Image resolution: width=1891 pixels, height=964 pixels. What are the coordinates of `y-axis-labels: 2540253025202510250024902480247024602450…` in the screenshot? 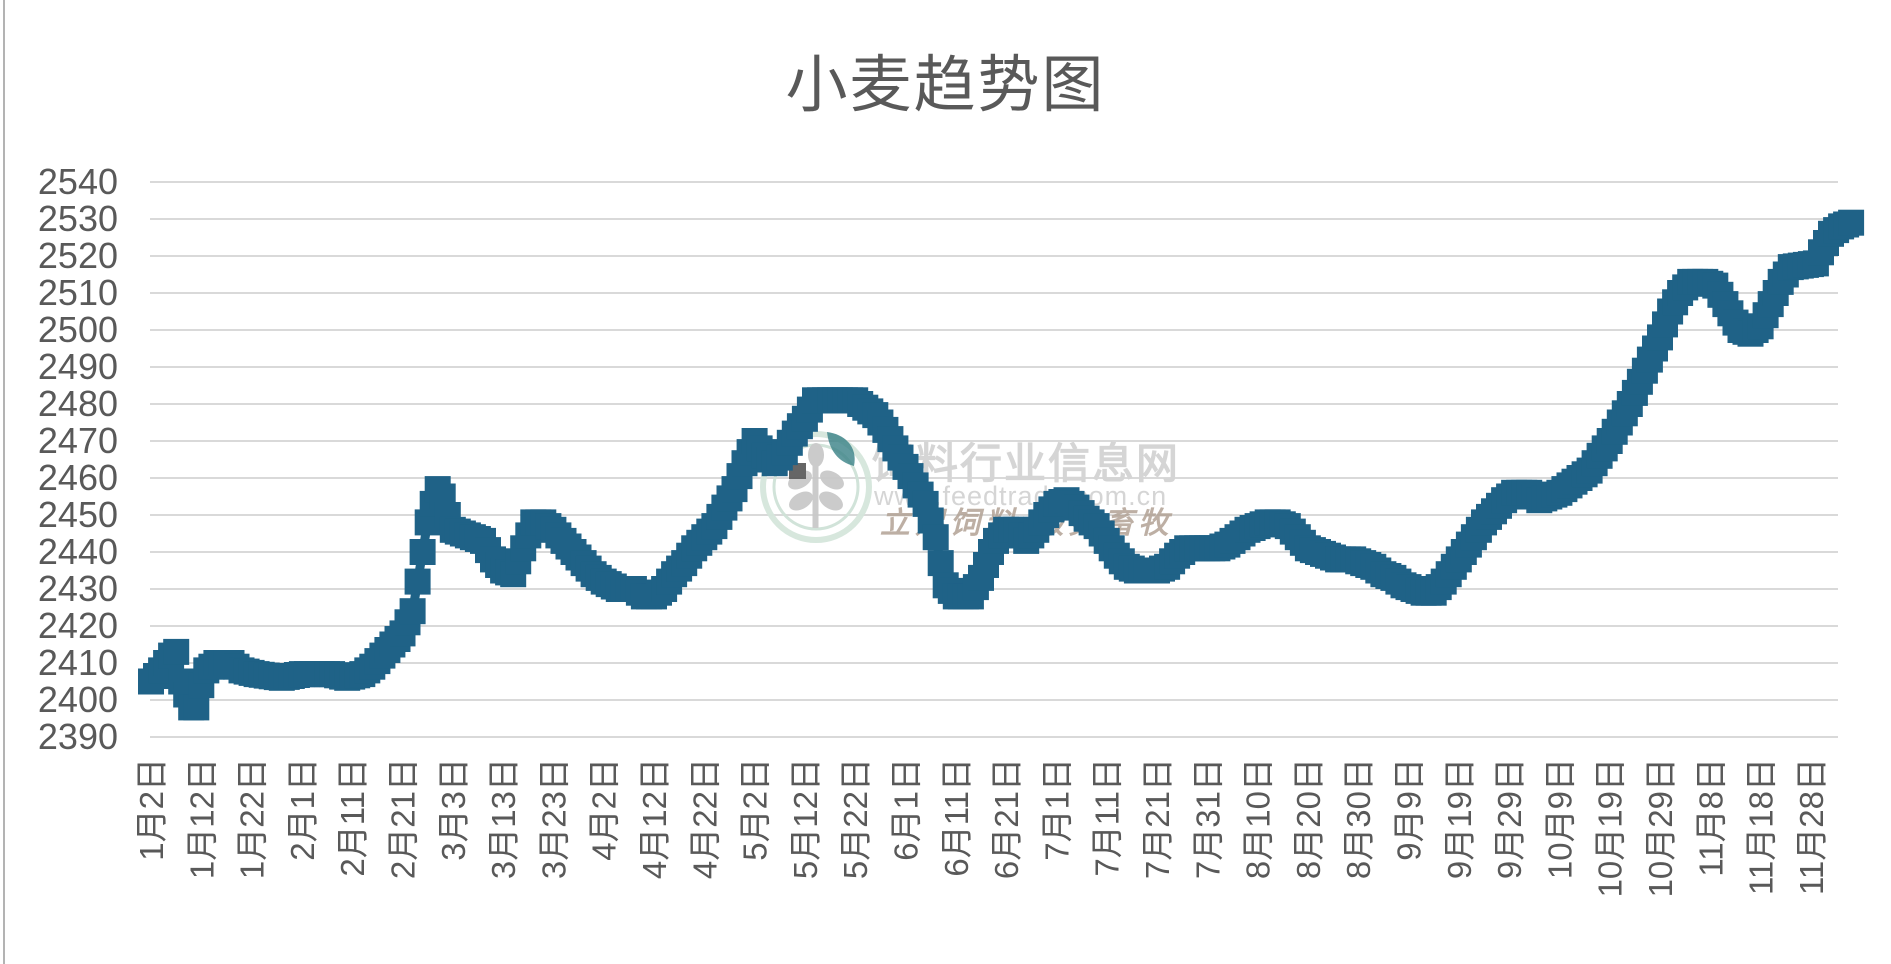 It's located at (78, 459).